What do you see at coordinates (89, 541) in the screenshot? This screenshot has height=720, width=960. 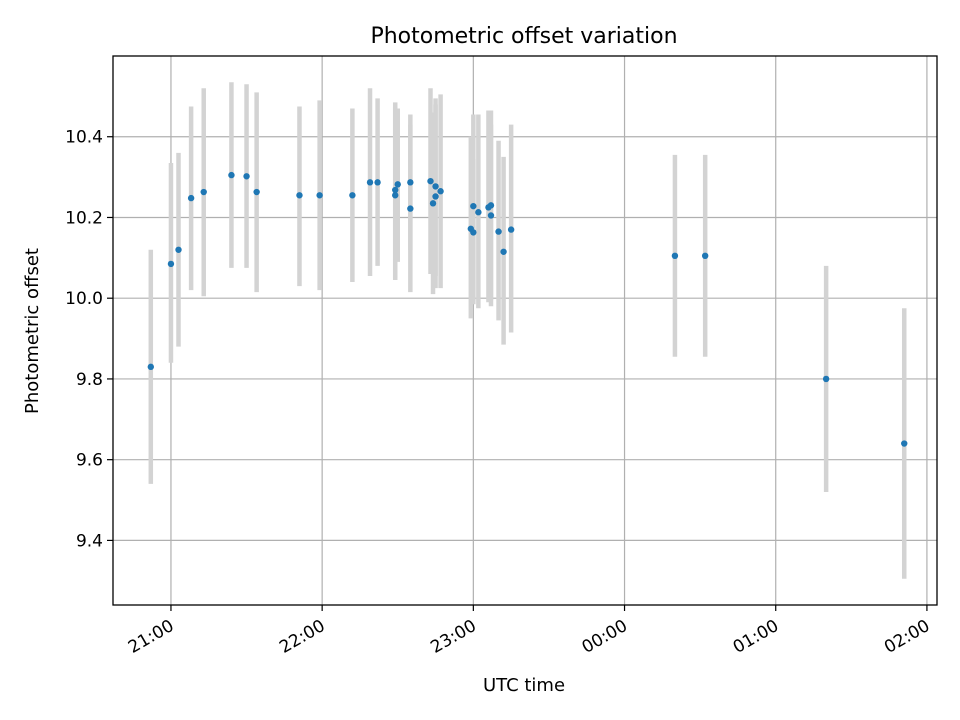 I see `y-tick-label: 9.4` at bounding box center [89, 541].